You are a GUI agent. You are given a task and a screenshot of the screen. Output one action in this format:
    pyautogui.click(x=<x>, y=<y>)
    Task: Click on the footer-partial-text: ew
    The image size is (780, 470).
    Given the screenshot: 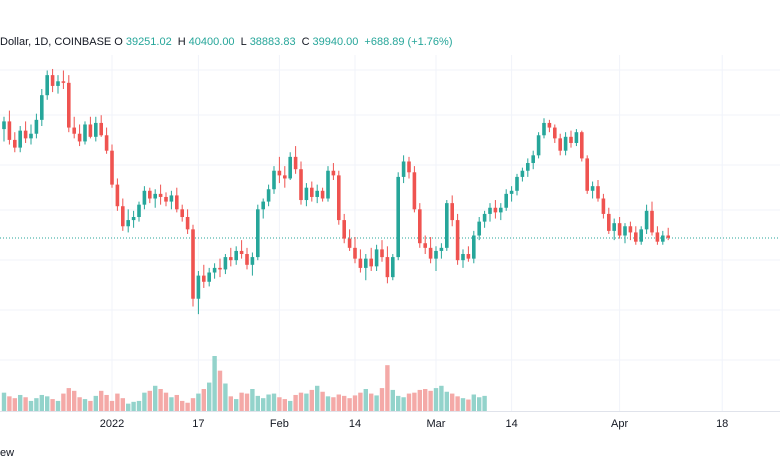 What is the action you would take?
    pyautogui.click(x=7, y=453)
    